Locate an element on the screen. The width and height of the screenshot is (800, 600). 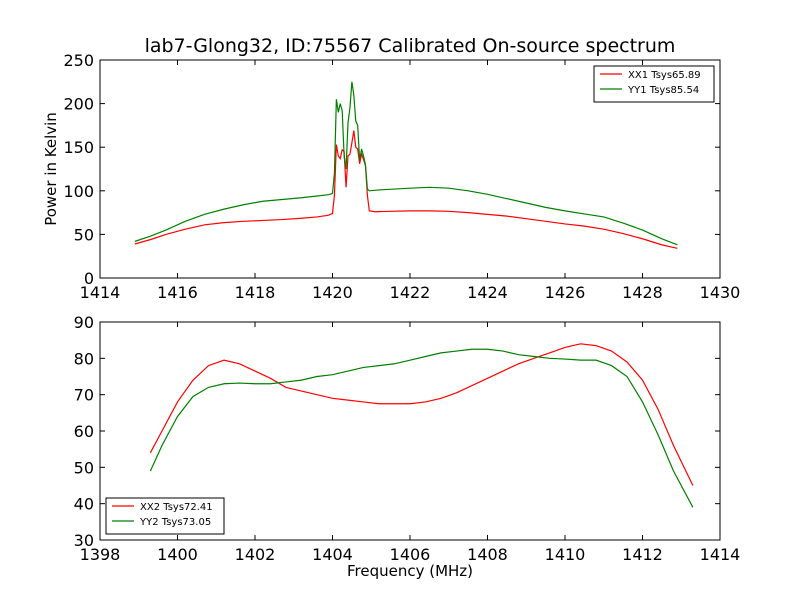
x-tick-label: 1398 is located at coordinates (100, 554).